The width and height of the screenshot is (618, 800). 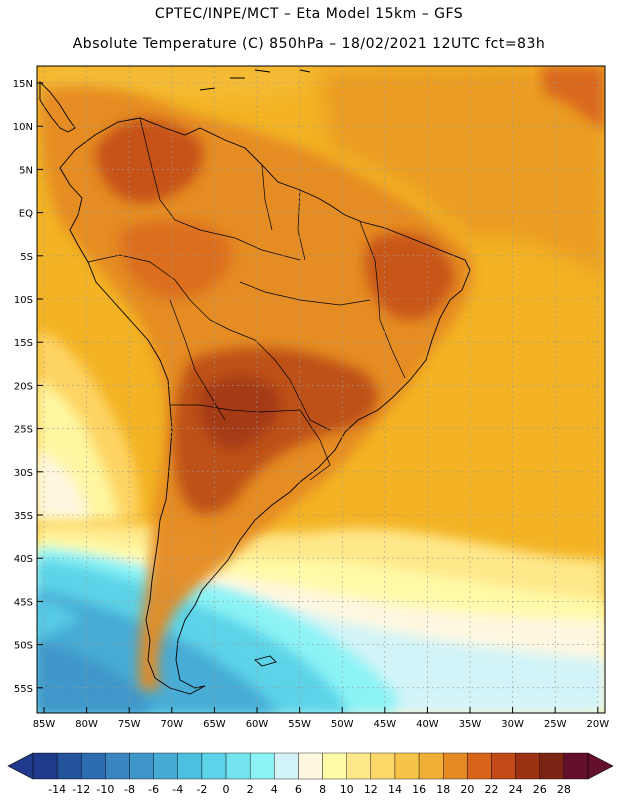 I want to click on colorbar-tick-label: 0, so click(x=226, y=789).